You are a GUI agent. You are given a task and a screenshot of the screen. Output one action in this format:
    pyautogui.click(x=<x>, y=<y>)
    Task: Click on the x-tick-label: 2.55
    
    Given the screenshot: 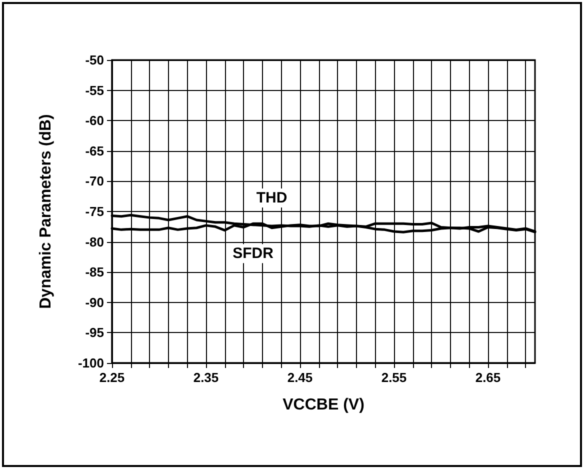 What is the action you would take?
    pyautogui.click(x=394, y=377)
    